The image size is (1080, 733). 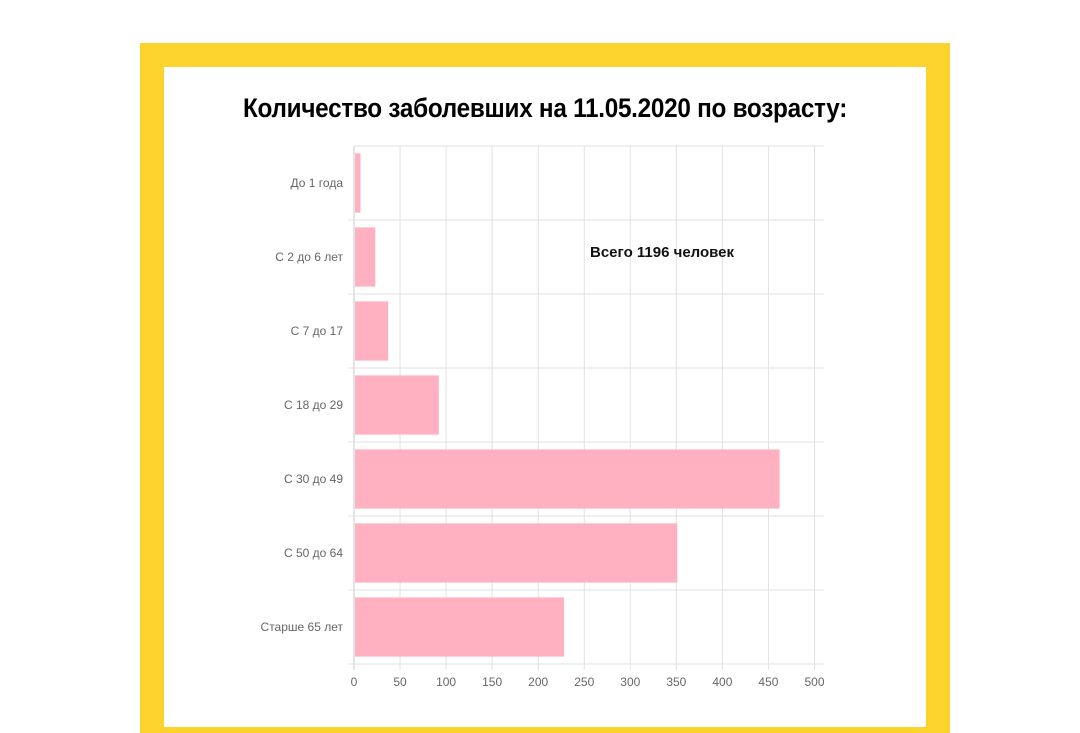 I want to click on total-annotation: Всего 1196 человек, so click(x=662, y=252).